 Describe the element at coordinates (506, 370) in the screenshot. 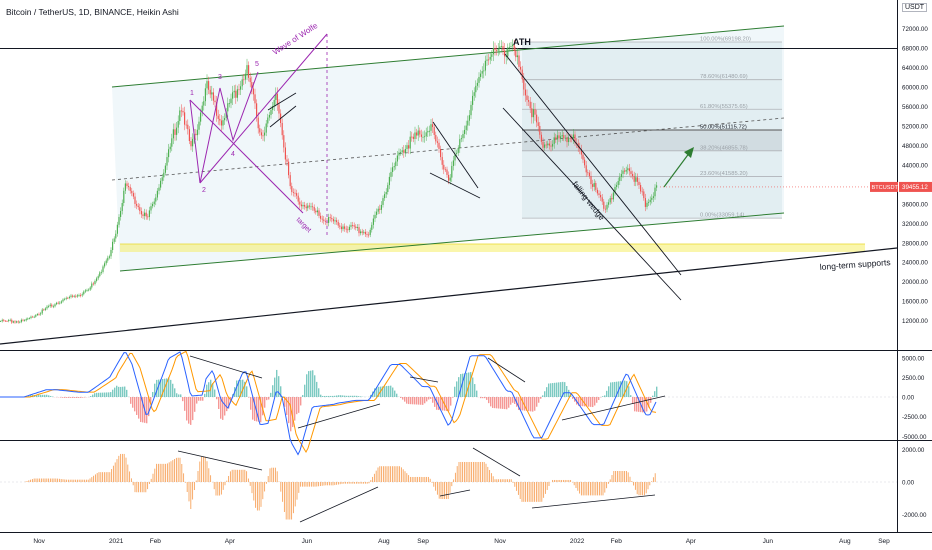

I see `macd-divergence-line` at that location.